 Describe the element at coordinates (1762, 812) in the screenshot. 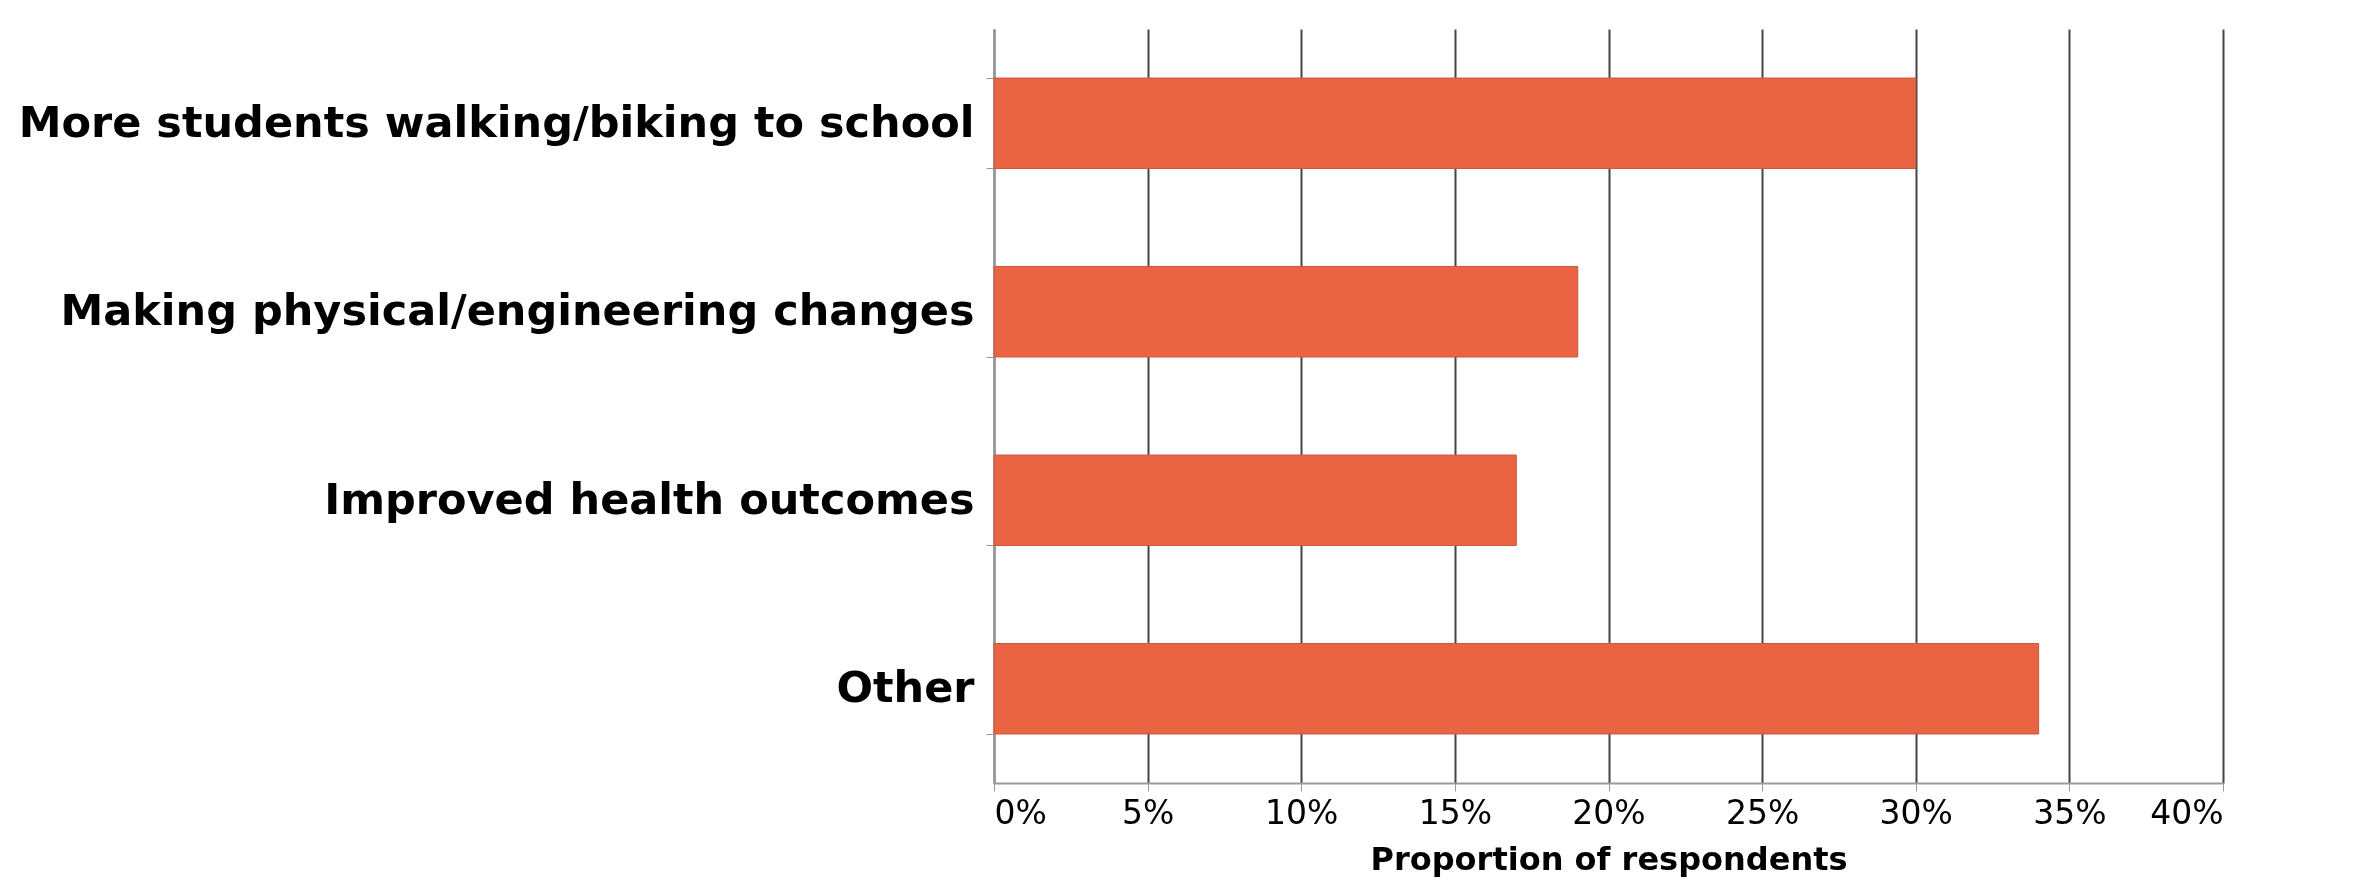

I see `x-tick-label: 25%` at that location.